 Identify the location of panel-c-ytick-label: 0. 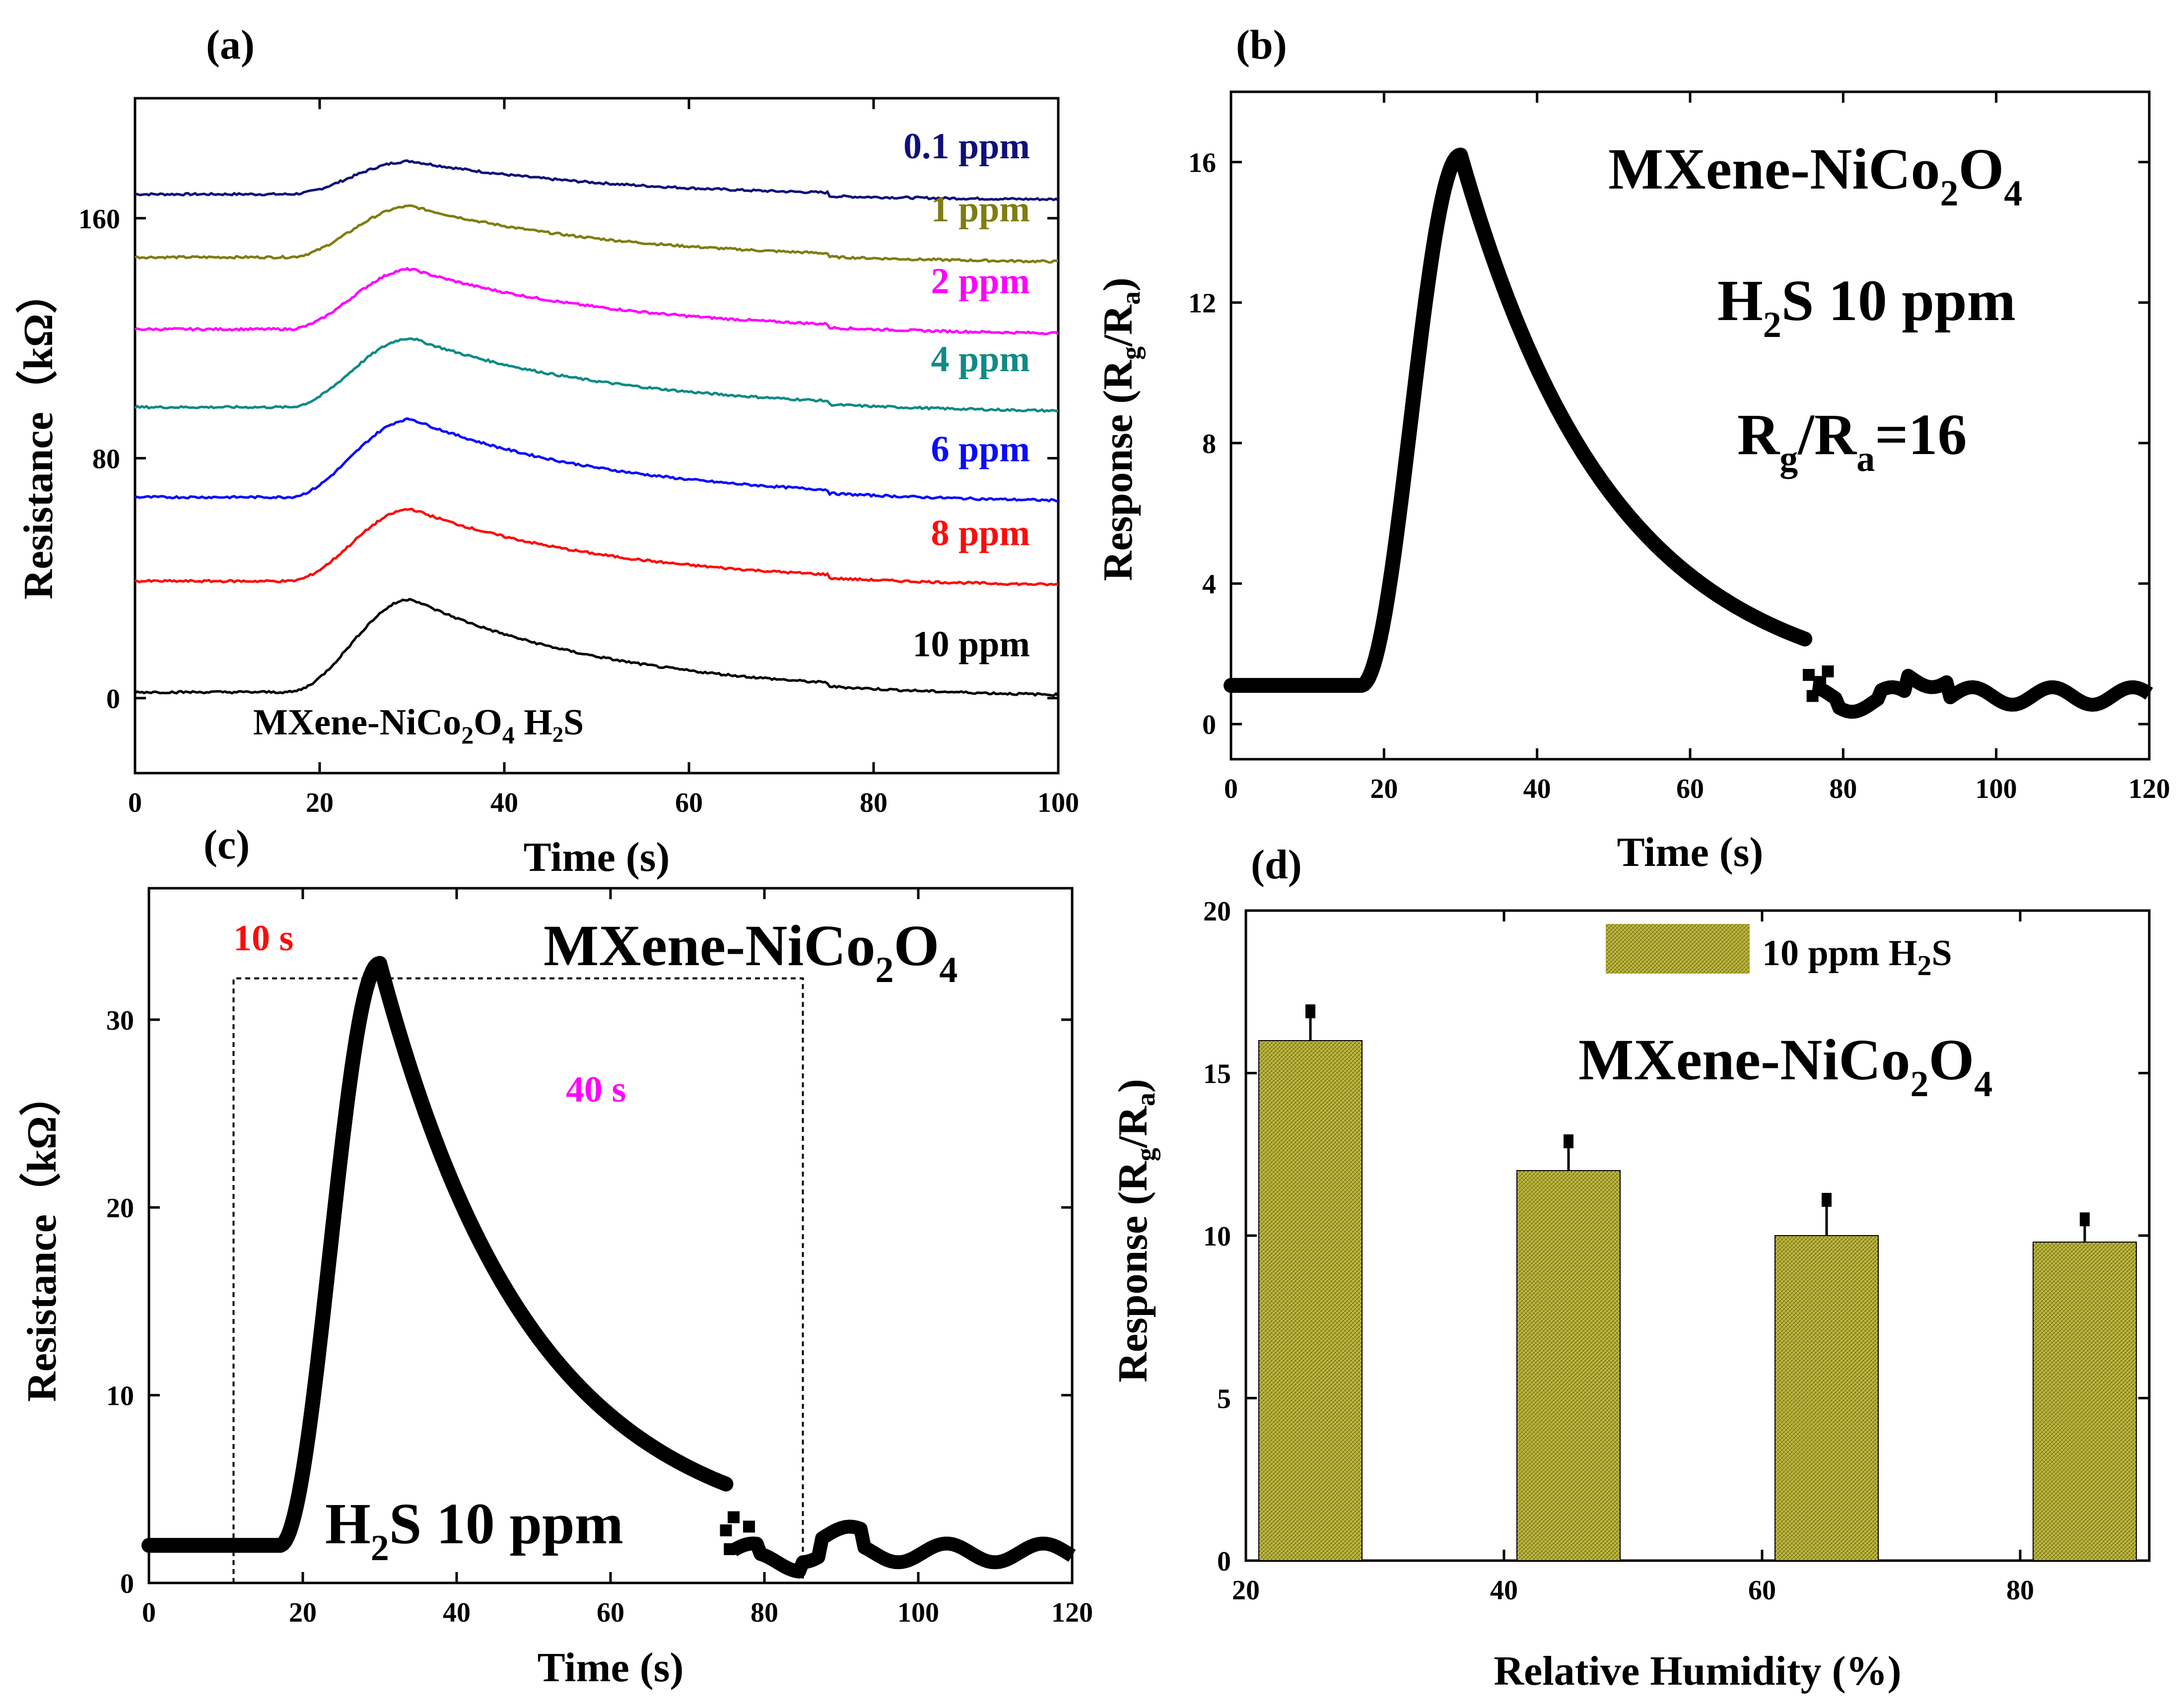
(127, 1584).